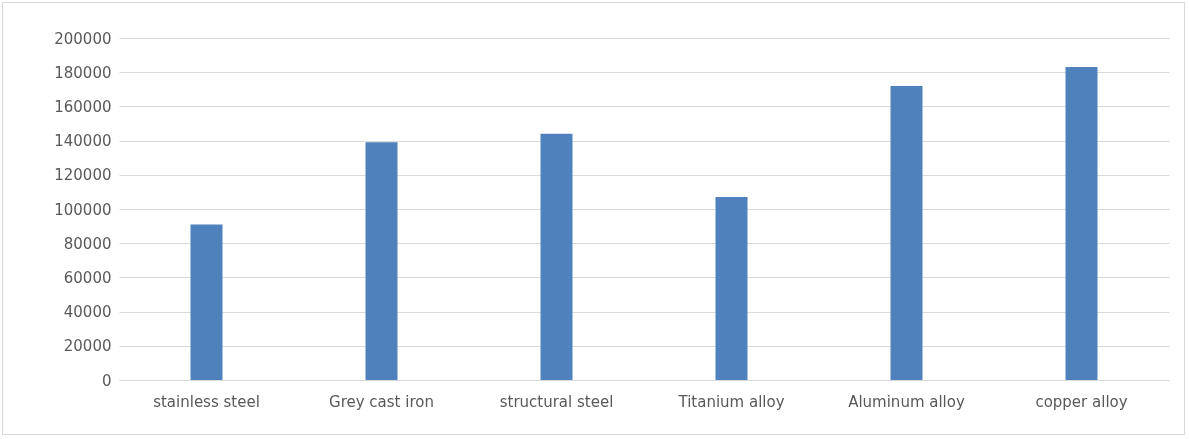  I want to click on x-tick-label: stainless steel, so click(206, 401).